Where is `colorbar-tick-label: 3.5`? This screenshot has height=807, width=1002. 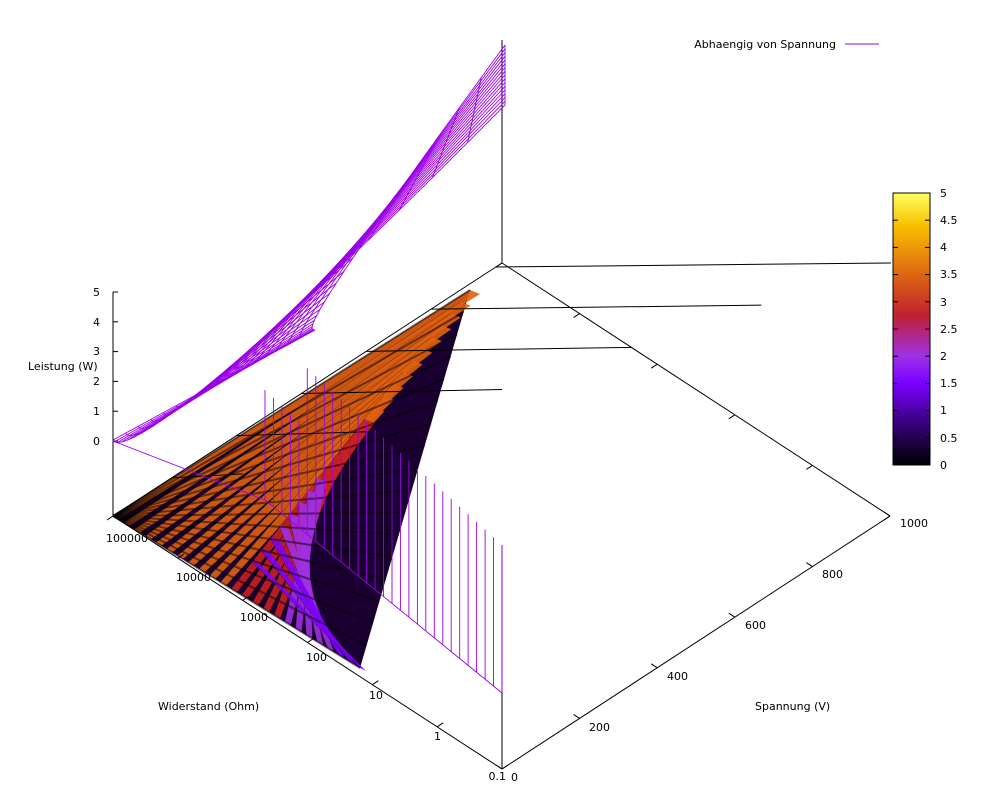
colorbar-tick-label: 3.5 is located at coordinates (949, 274).